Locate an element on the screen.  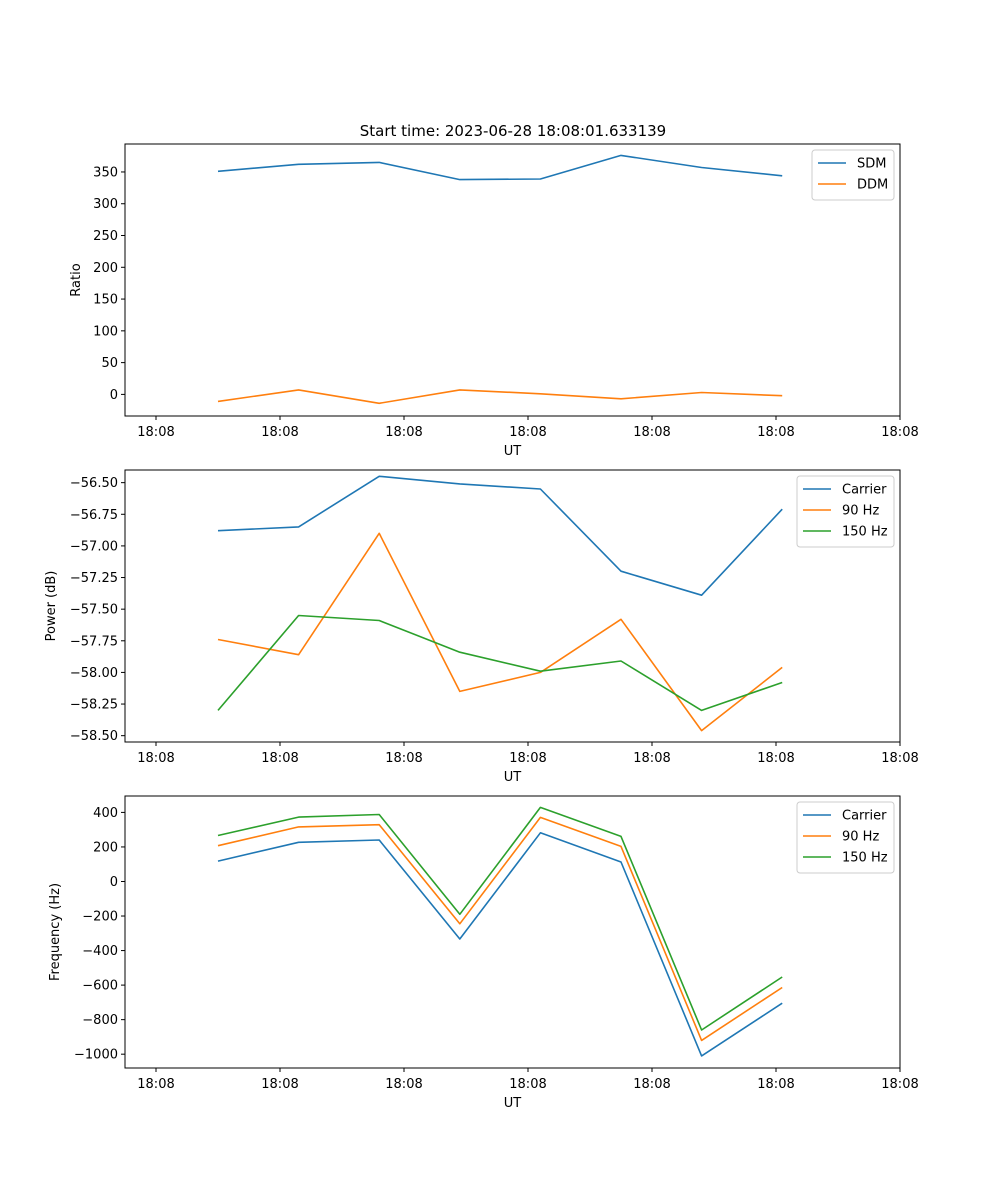
y-tick-label: −58.25 is located at coordinates (94, 705).